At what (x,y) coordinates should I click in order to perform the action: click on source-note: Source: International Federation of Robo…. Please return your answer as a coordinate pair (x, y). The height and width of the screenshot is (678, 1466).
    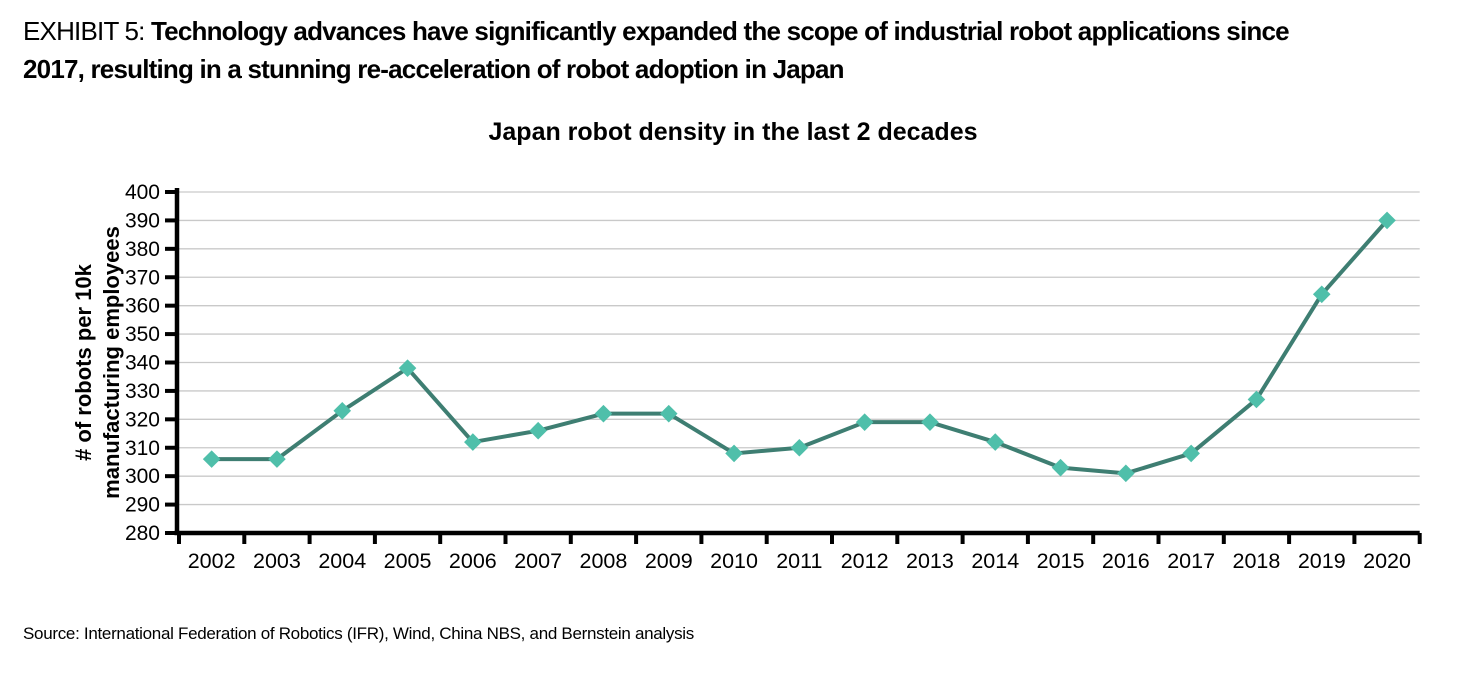
    Looking at the image, I should click on (358, 633).